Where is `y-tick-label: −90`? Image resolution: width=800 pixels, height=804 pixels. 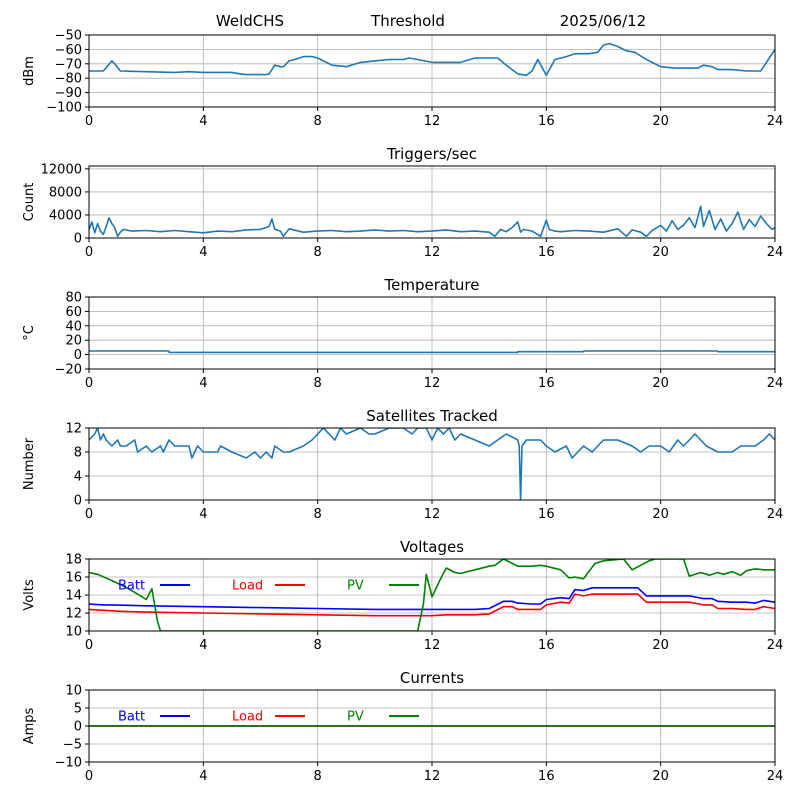 y-tick-label: −90 is located at coordinates (68, 93).